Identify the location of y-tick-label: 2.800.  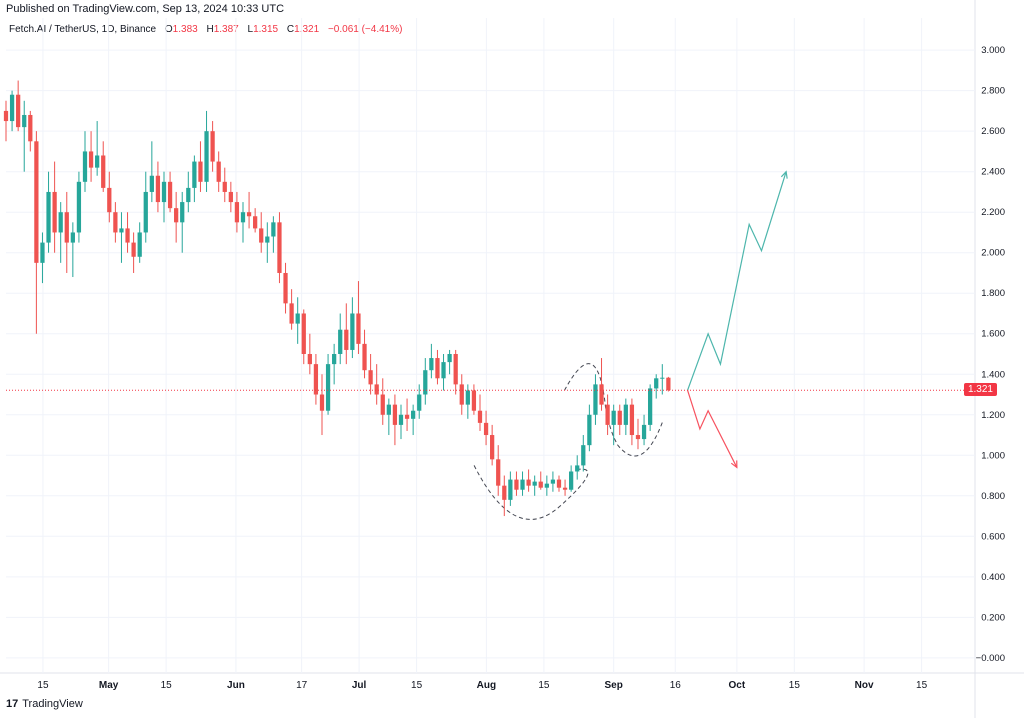
(993, 91).